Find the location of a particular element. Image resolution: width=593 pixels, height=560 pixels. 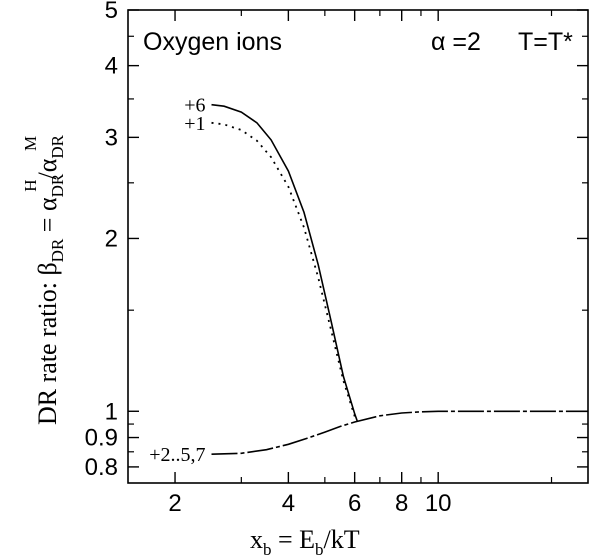

y-axis-label: DR rate ratio: βDR = αDRH/αDRM is located at coordinates (44, 279).